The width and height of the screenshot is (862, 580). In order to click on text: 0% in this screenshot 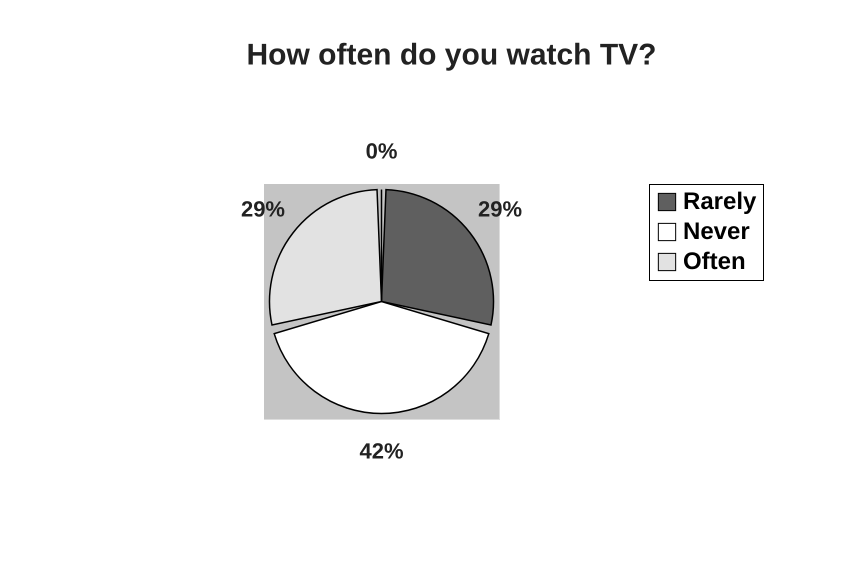, I will do `click(382, 151)`.